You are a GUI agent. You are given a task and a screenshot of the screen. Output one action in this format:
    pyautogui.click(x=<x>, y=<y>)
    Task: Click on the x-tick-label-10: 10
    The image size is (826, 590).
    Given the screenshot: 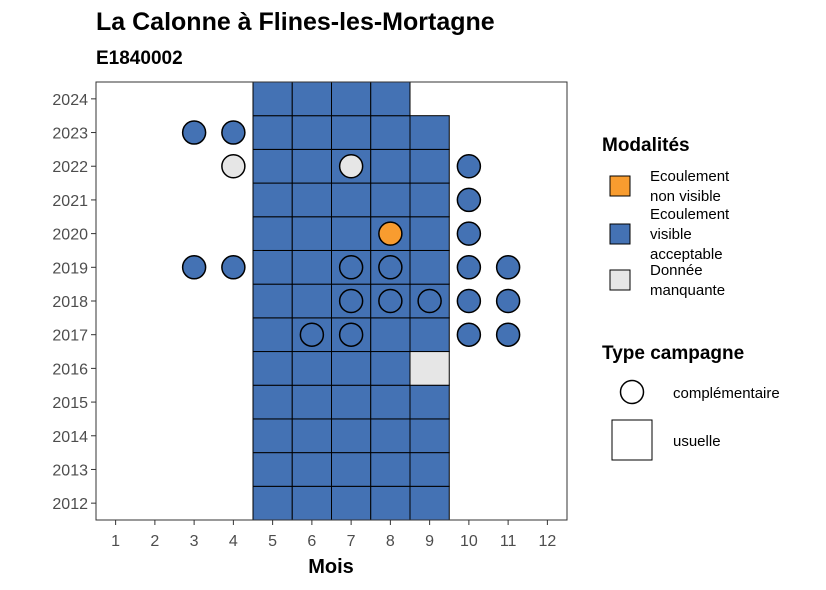 What is the action you would take?
    pyautogui.click(x=469, y=541)
    